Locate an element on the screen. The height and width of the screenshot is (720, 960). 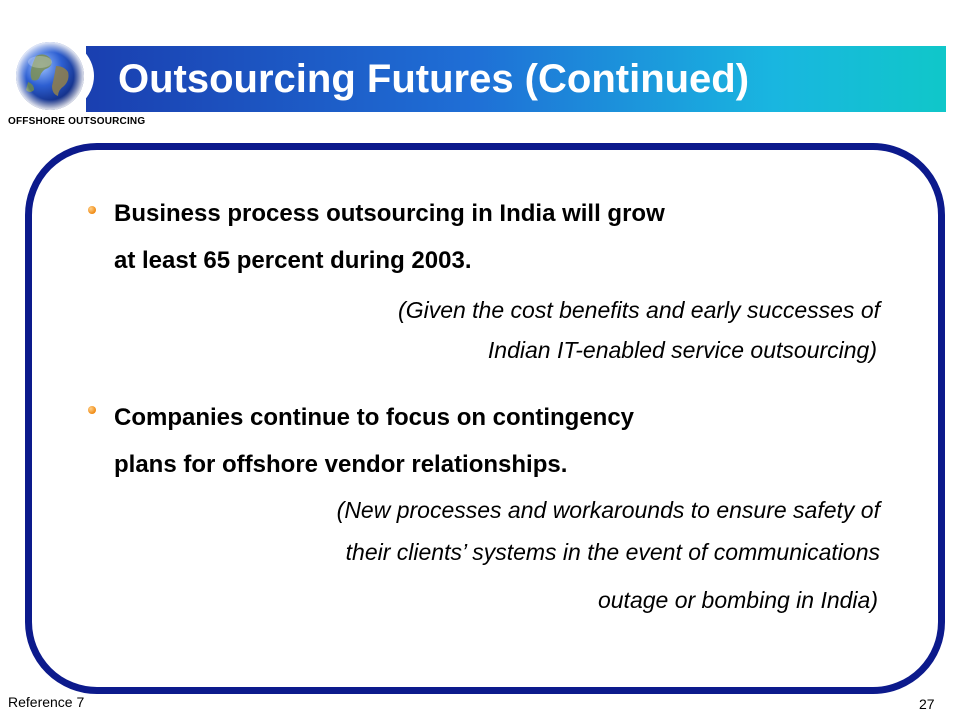
bullet-2-line-2: plans for offshore vendor relationships. is located at coordinates (341, 464).